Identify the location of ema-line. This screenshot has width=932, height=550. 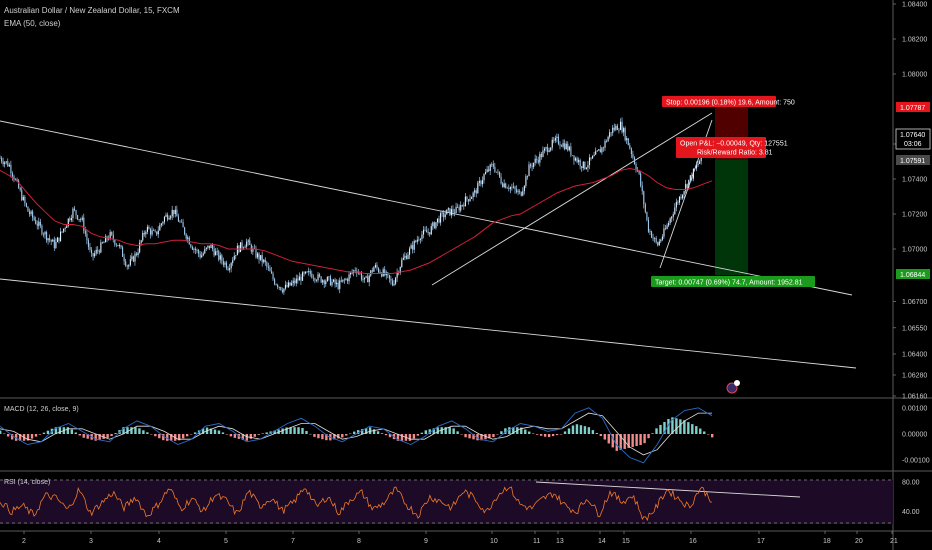
(356, 220).